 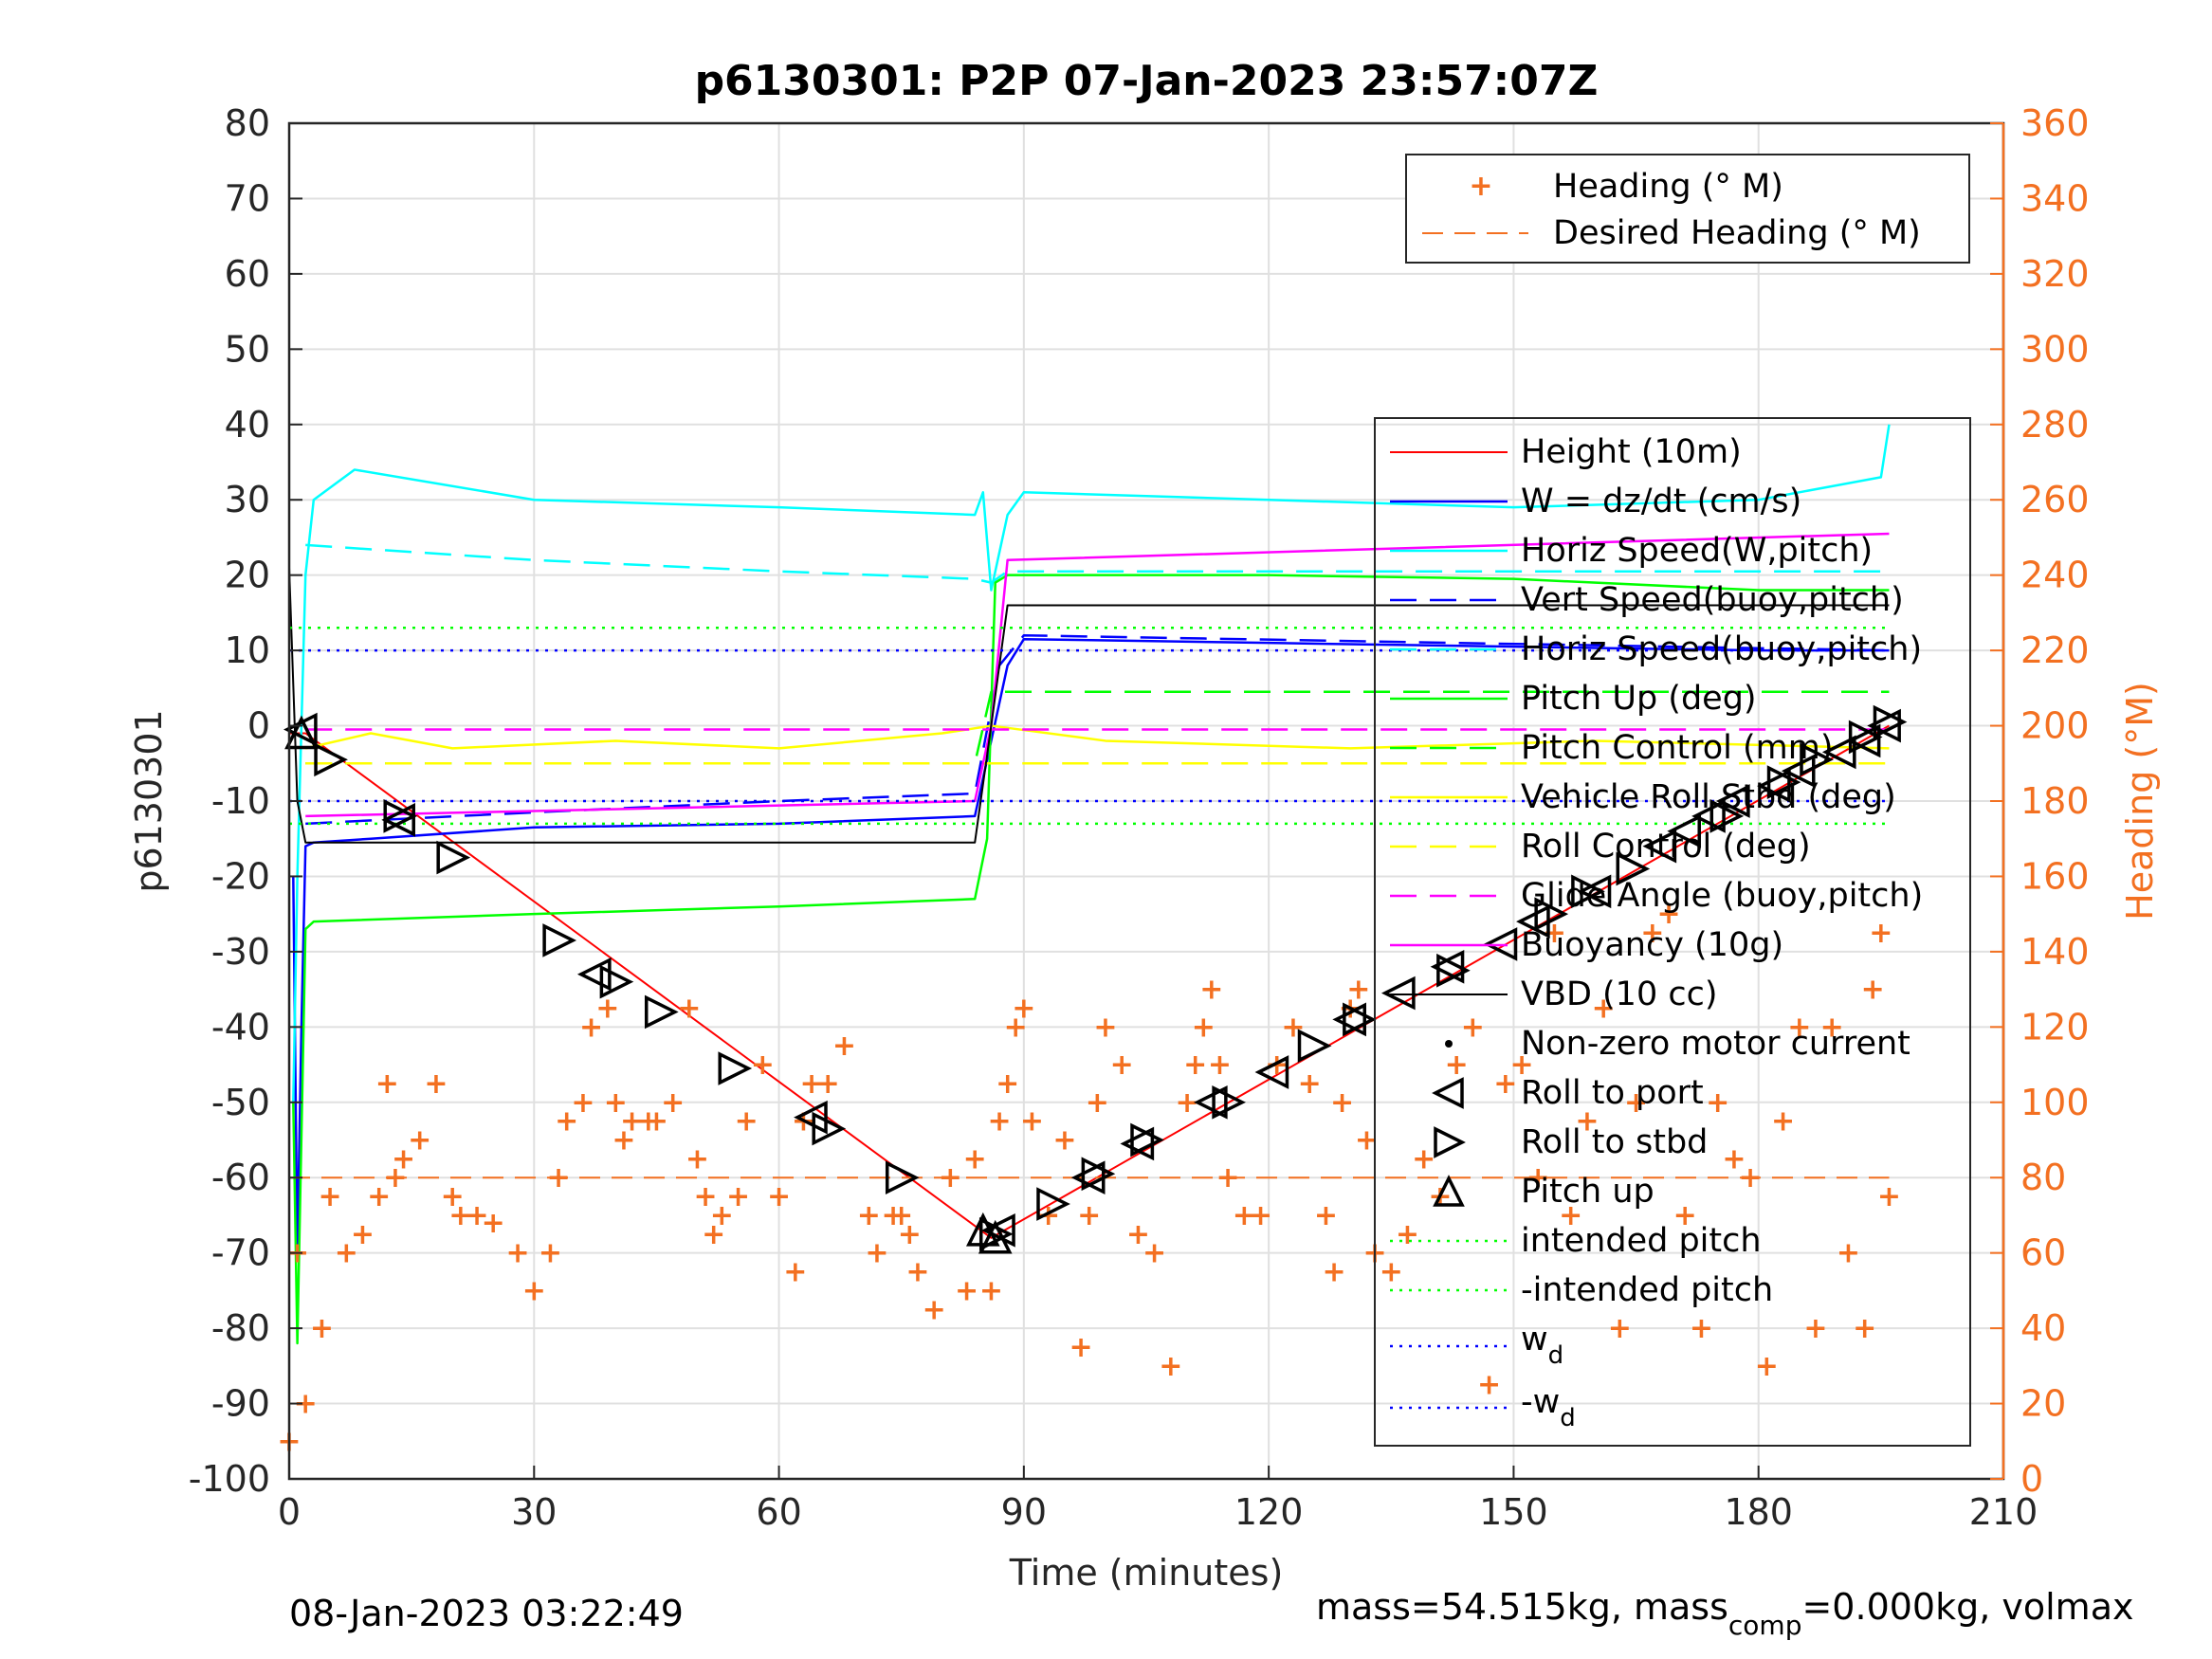 I want to click on horiz-speed-buoy-pitch-line, so click(x=1097, y=563).